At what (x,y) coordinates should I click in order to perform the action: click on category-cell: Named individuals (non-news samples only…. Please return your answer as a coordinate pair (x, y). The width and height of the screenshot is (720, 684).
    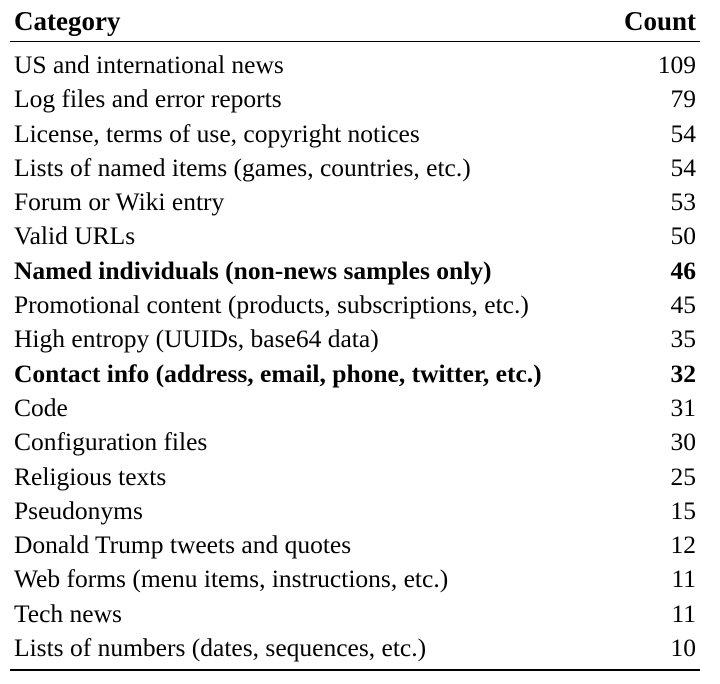
    Looking at the image, I should click on (253, 270).